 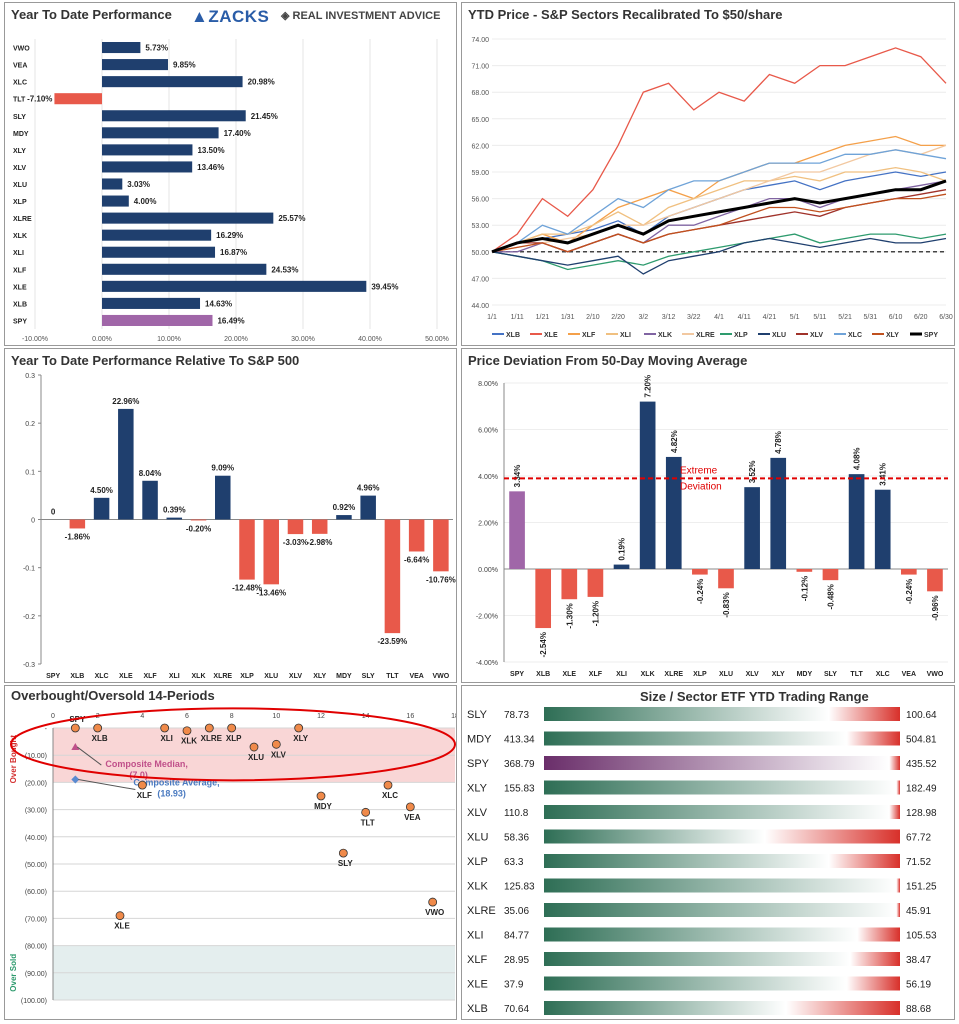 What do you see at coordinates (100, 738) in the screenshot?
I see `ob-os-point-label: XLB` at bounding box center [100, 738].